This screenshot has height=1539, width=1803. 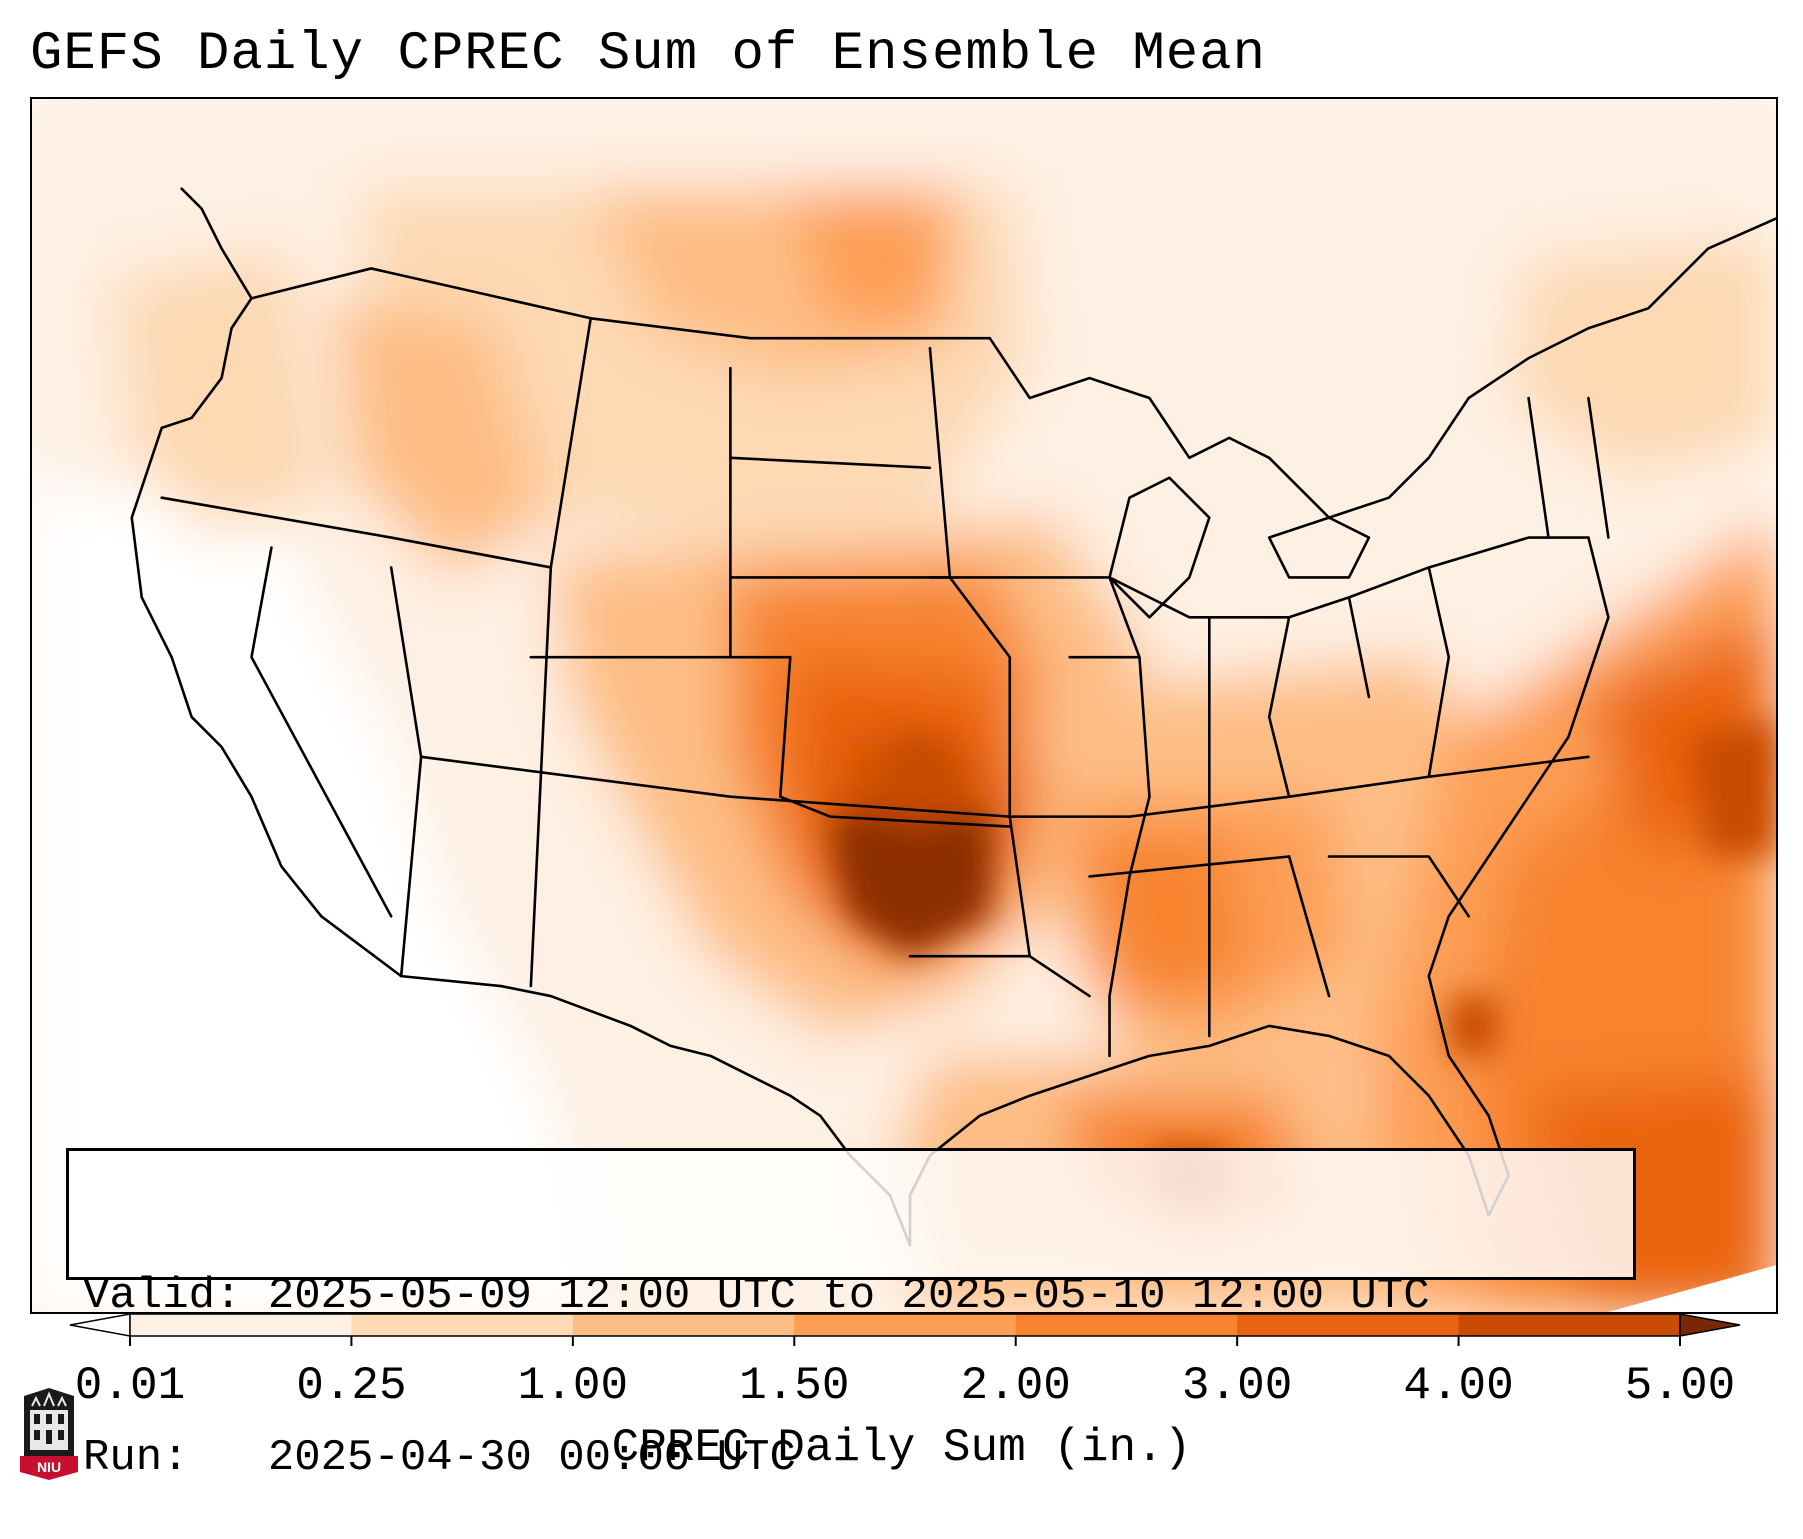 What do you see at coordinates (351, 1386) in the screenshot?
I see `colorbar-tick-label: 0.25` at bounding box center [351, 1386].